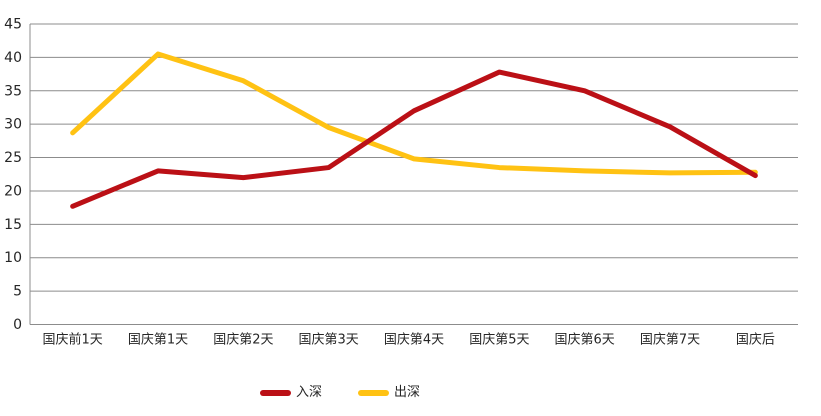 This screenshot has width=821, height=416. What do you see at coordinates (13, 125) in the screenshot?
I see `y-tick-label: 30` at bounding box center [13, 125].